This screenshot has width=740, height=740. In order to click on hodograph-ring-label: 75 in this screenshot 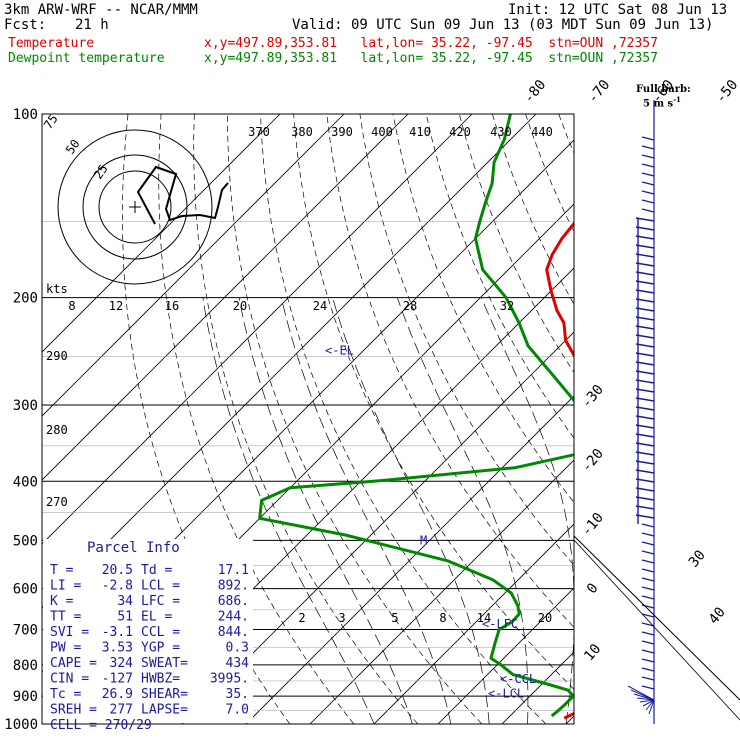, I will do `click(51, 122)`.